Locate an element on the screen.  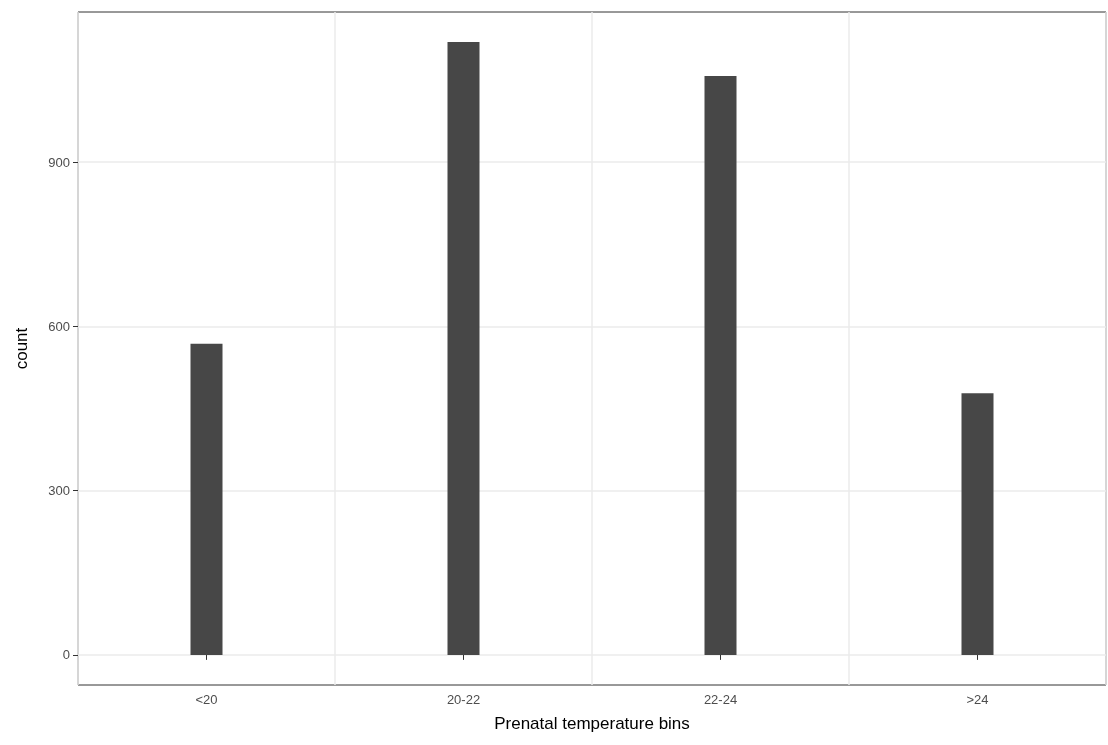
y-tick-label: 0 is located at coordinates (66, 655).